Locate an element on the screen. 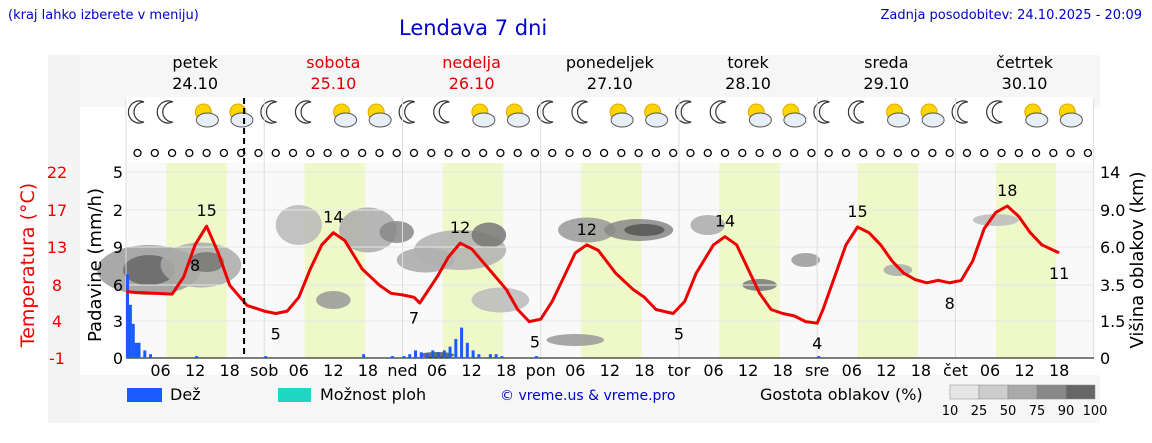  day-date: 27.10 is located at coordinates (610, 83).